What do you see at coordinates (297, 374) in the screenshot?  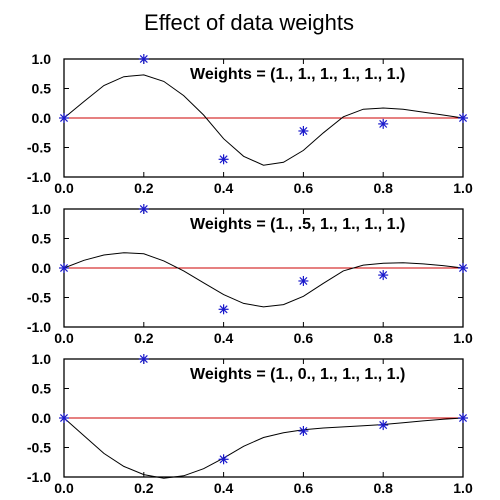 I see `weights-annotation: Weights = (1., 0., 1., 1., 1., 1.)` at bounding box center [297, 374].